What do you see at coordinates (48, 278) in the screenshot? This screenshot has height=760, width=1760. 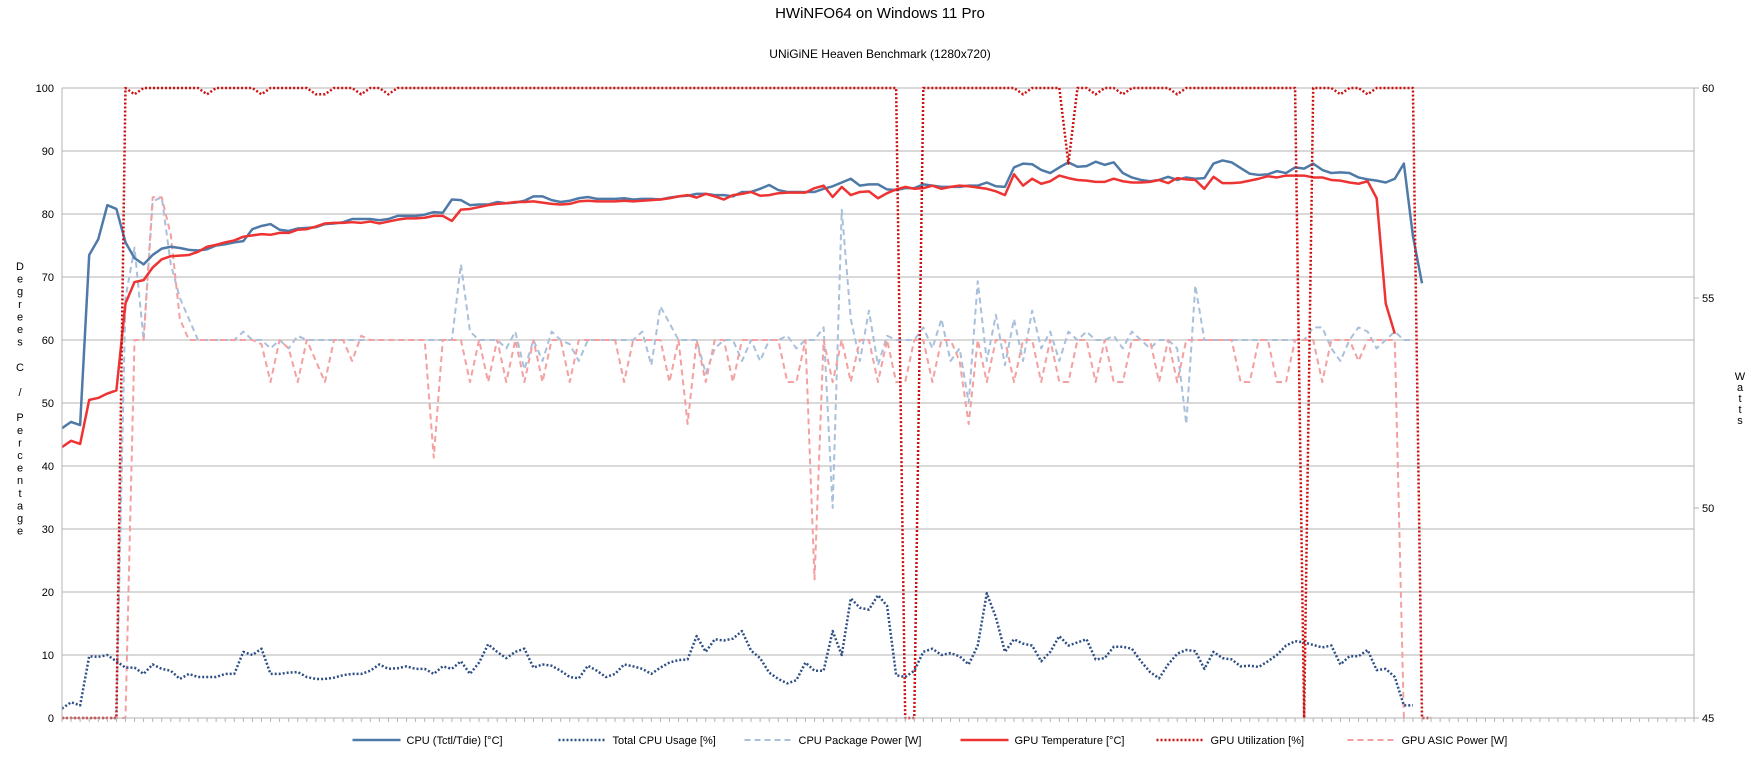 I see `y-tick-label: 70` at bounding box center [48, 278].